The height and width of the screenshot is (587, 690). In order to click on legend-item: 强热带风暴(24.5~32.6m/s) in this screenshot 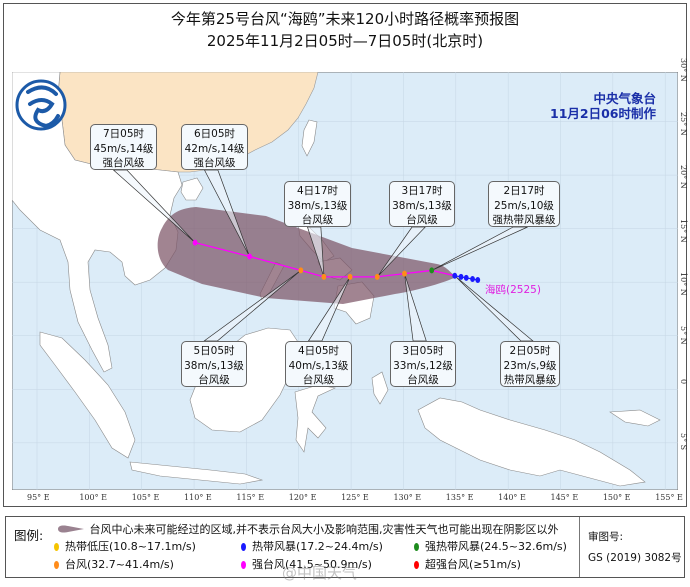, I will do `click(490, 546)`.